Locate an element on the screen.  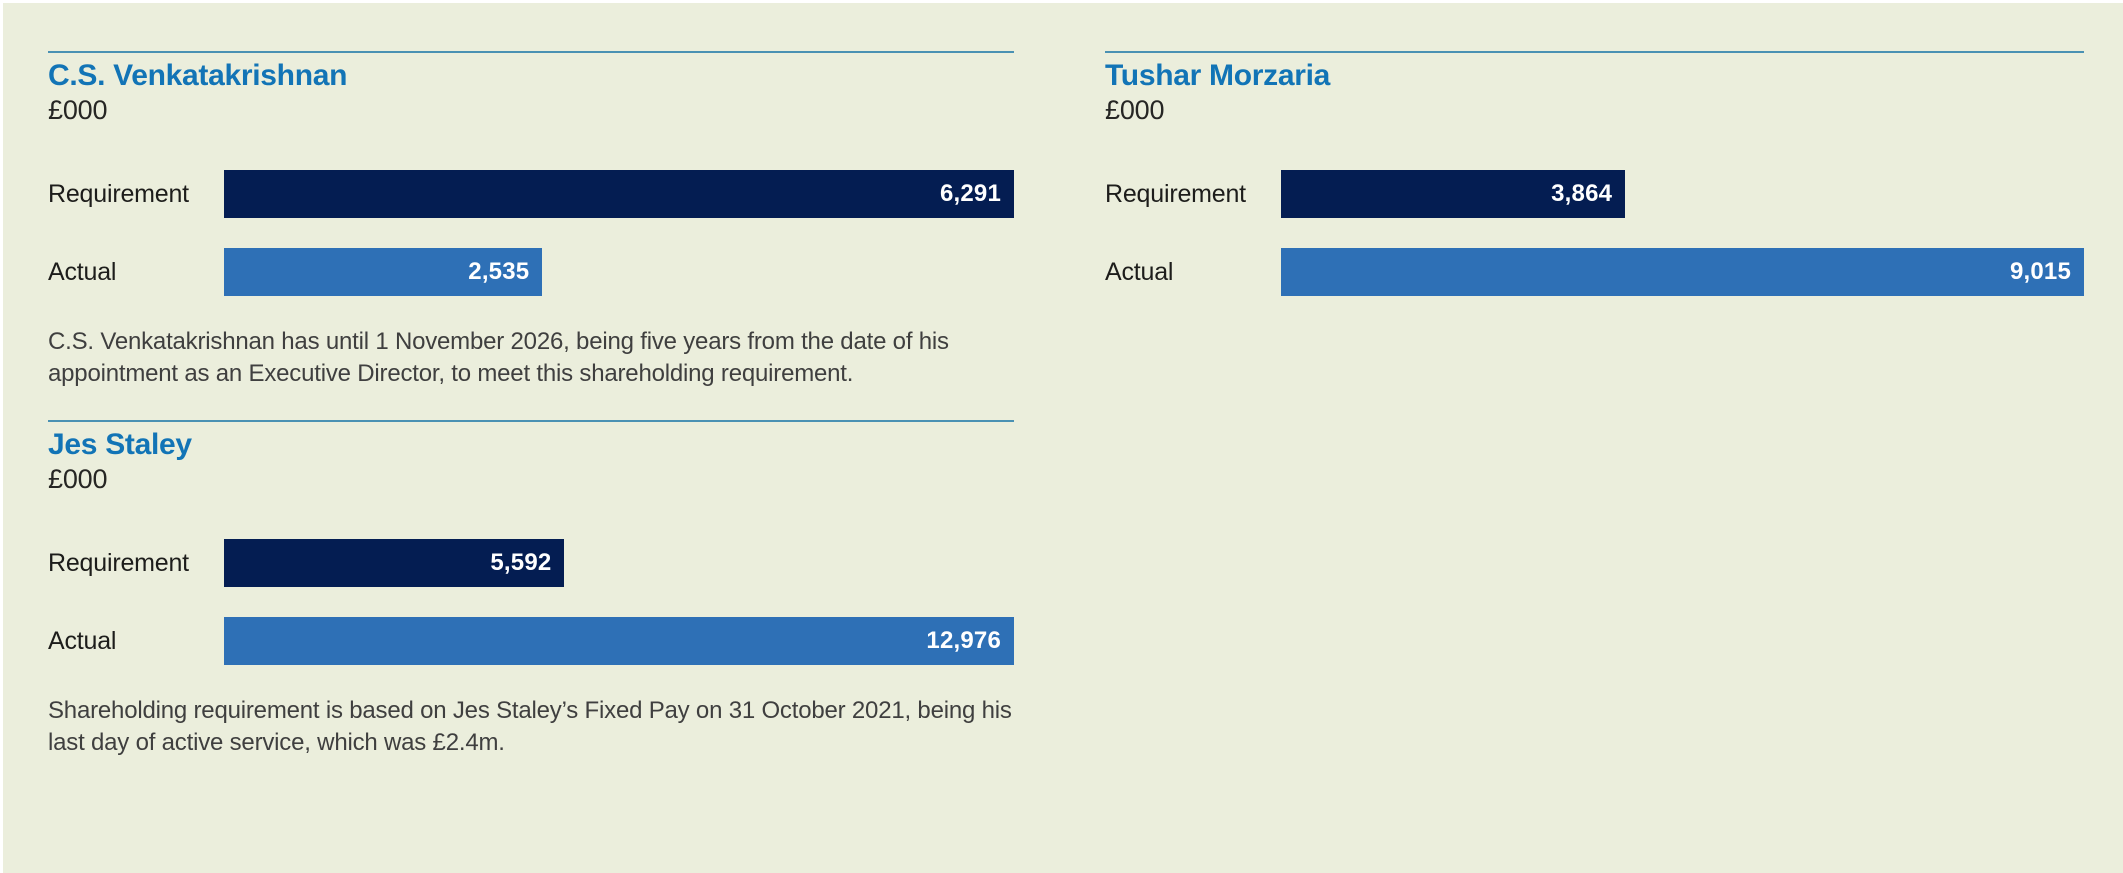
bar-row-actual: Actual 12,976 is located at coordinates (531, 641).